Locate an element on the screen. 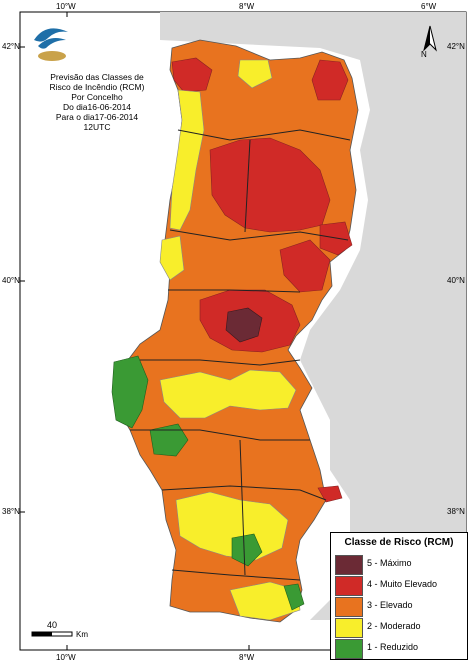  legend-item-3: 3 - Elevado is located at coordinates (399, 607).